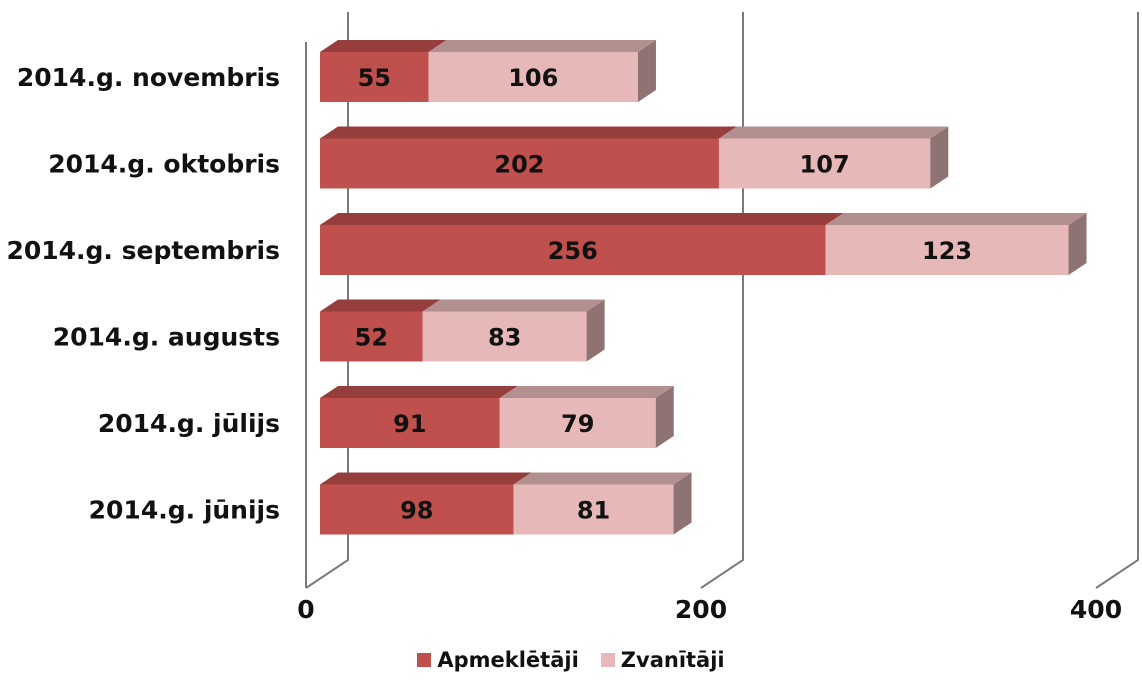 This screenshot has width=1142, height=680. I want to click on tick-label-0: 0, so click(305, 609).